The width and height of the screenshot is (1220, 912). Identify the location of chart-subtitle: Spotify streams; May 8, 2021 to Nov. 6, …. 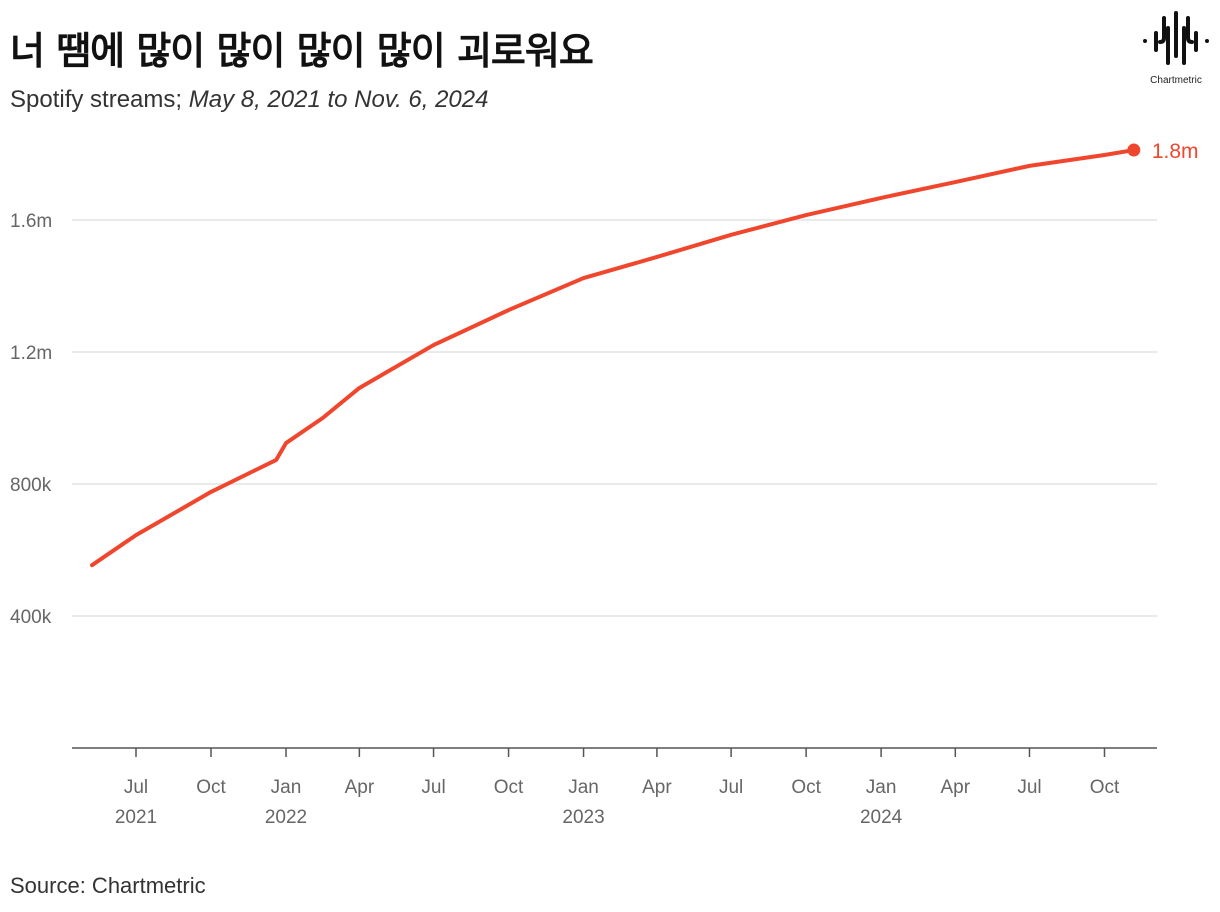
(249, 100).